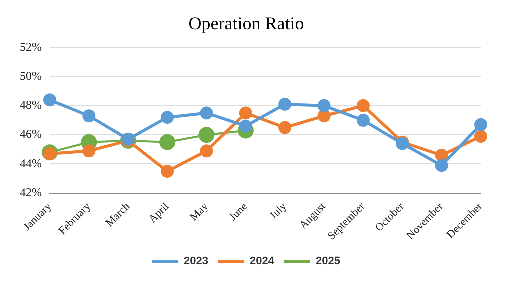 Image resolution: width=511 pixels, height=285 pixels. I want to click on x-tick-label: June, so click(238, 212).